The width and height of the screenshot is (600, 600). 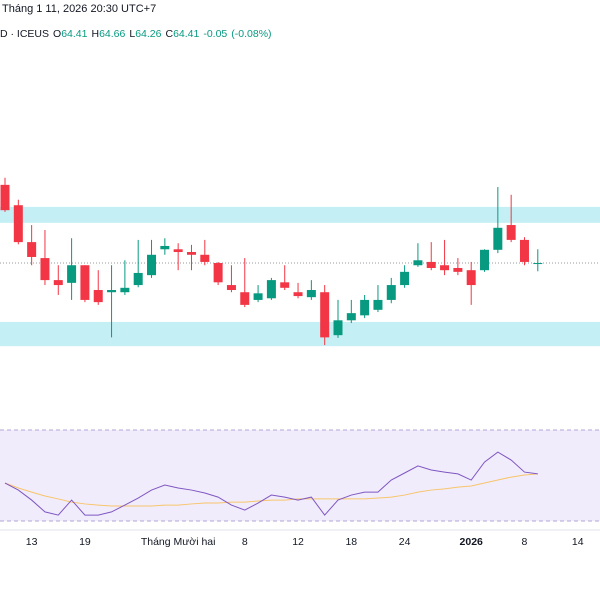 What do you see at coordinates (32, 542) in the screenshot?
I see `x-tick-label: 13` at bounding box center [32, 542].